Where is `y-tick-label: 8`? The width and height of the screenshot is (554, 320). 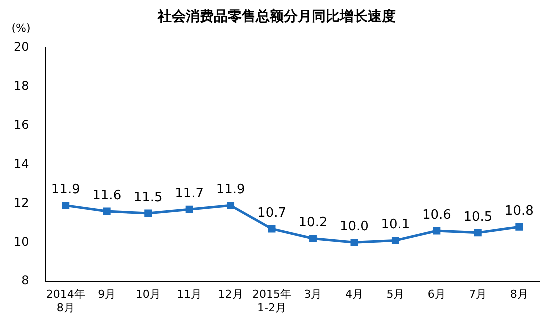
y-tick-label: 8 is located at coordinates (26, 281).